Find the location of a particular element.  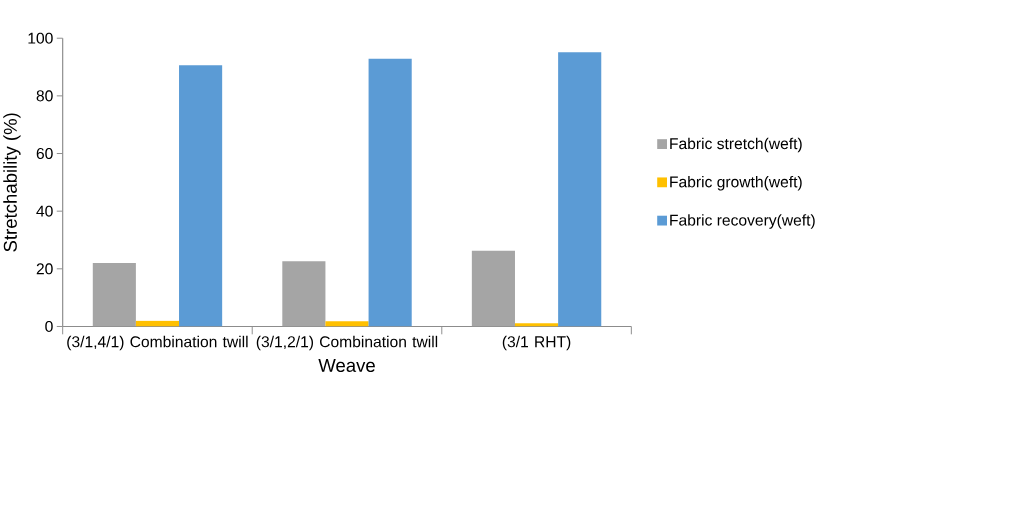

y-tick-label: 40 is located at coordinates (44, 211).